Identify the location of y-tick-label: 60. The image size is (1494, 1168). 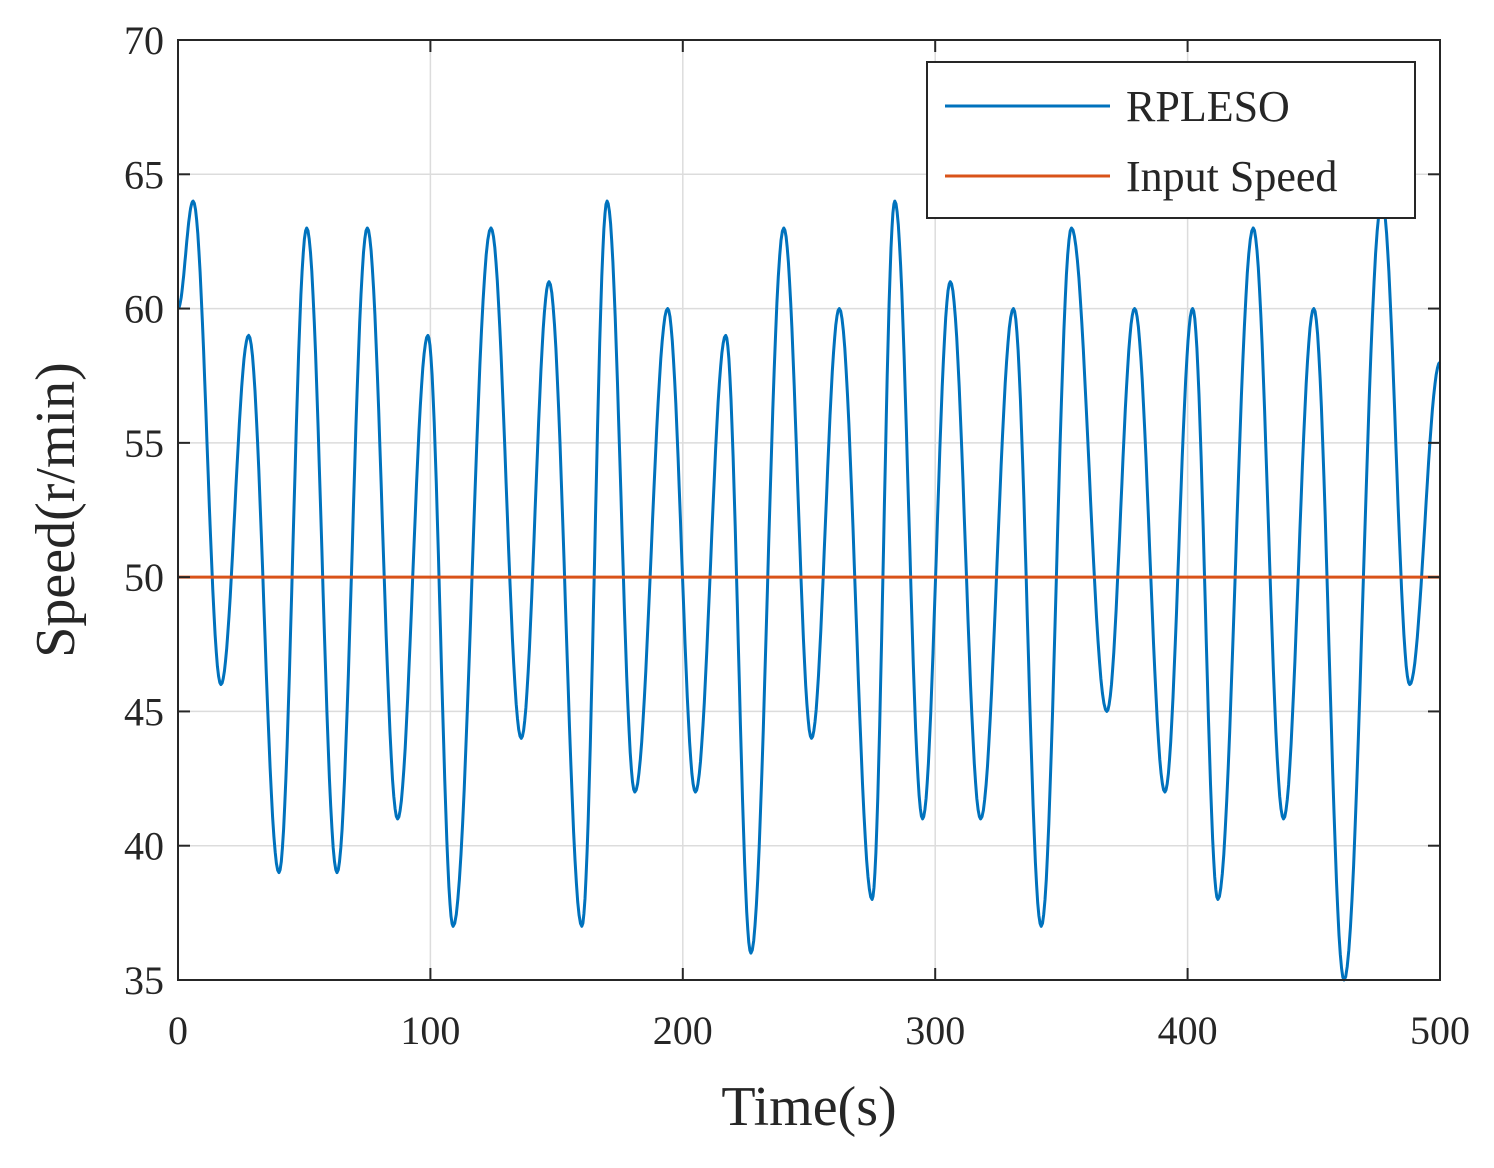
(144, 309).